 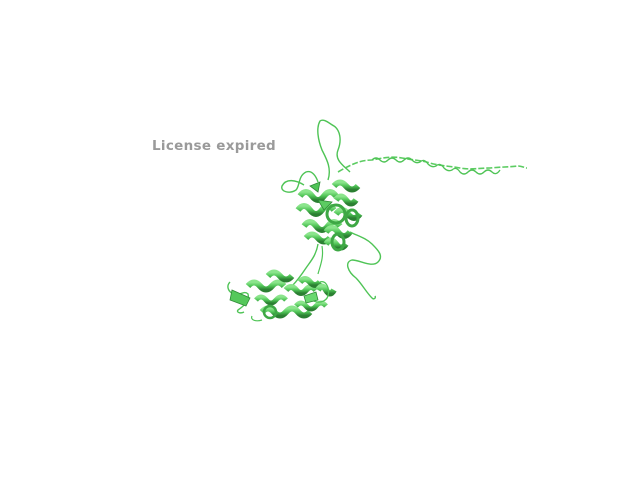 What do you see at coordinates (214, 146) in the screenshot?
I see `license-expired-watermark: License expired` at bounding box center [214, 146].